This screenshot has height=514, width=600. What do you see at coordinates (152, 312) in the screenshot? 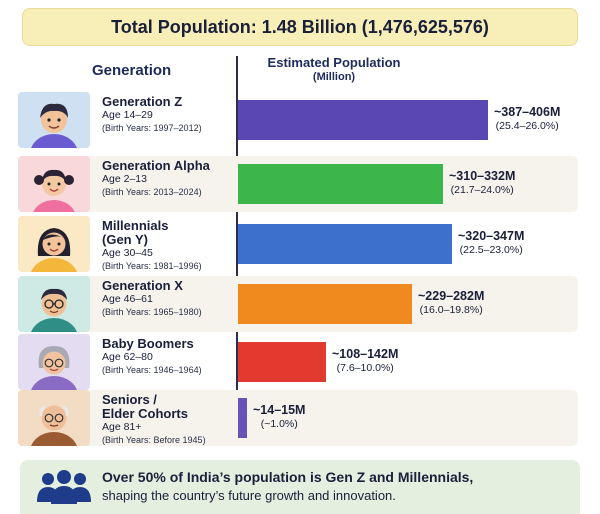
I see `generation-birth-years: (Birth Years: 1965–1980)` at bounding box center [152, 312].